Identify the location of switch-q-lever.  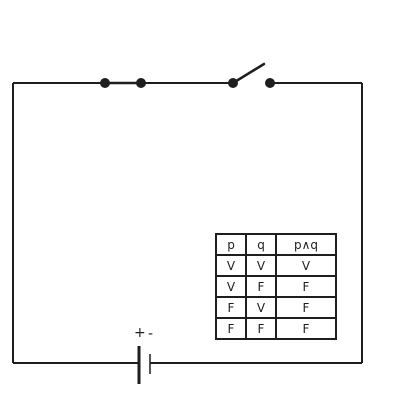
(248, 73).